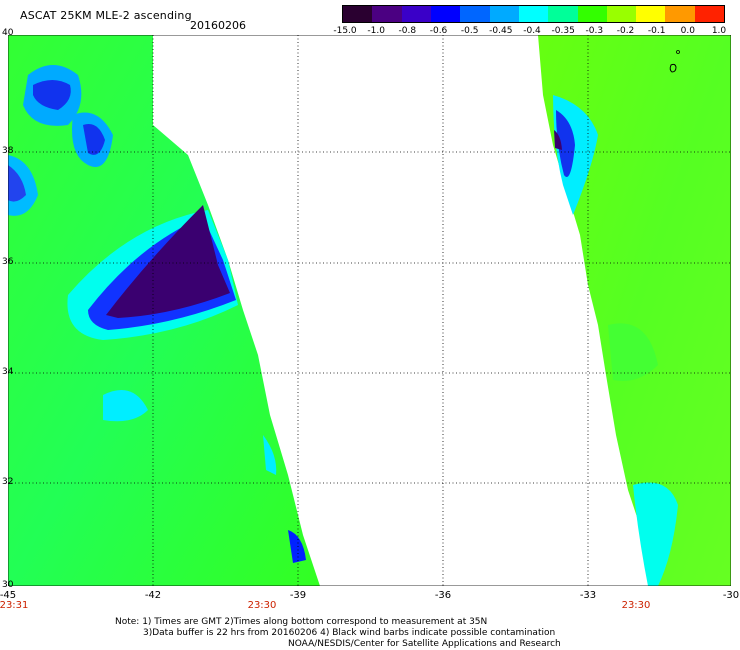 The width and height of the screenshot is (740, 650). I want to click on small-contour-dot, so click(678, 52).